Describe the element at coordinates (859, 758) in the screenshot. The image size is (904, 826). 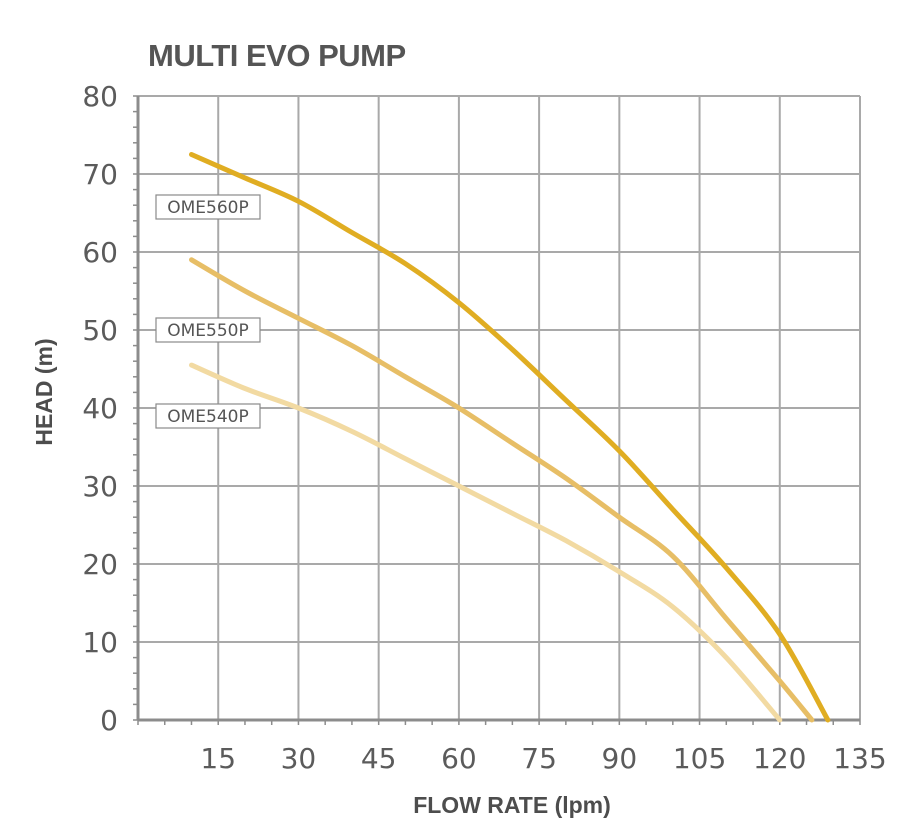
I see `x-tick-label: 135` at that location.